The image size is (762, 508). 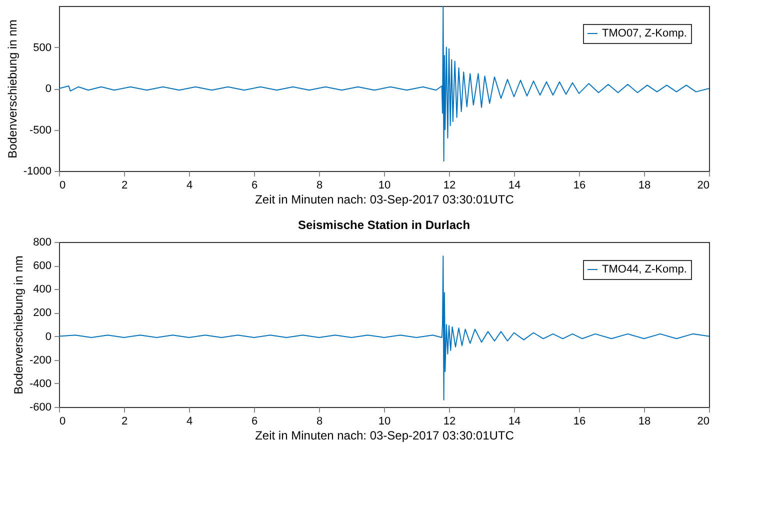 I want to click on y-tick-label: 800, so click(x=42, y=242).